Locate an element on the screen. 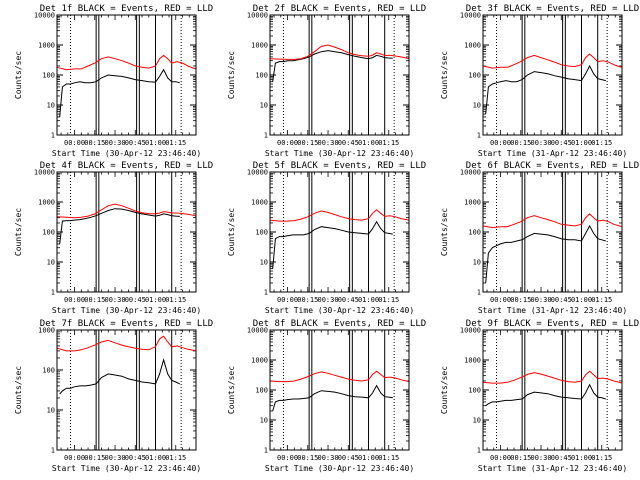 Image resolution: width=640 pixels, height=480 pixels. panel-title: Det 9f BLACK = Events, RED = LLD is located at coordinates (552, 324).